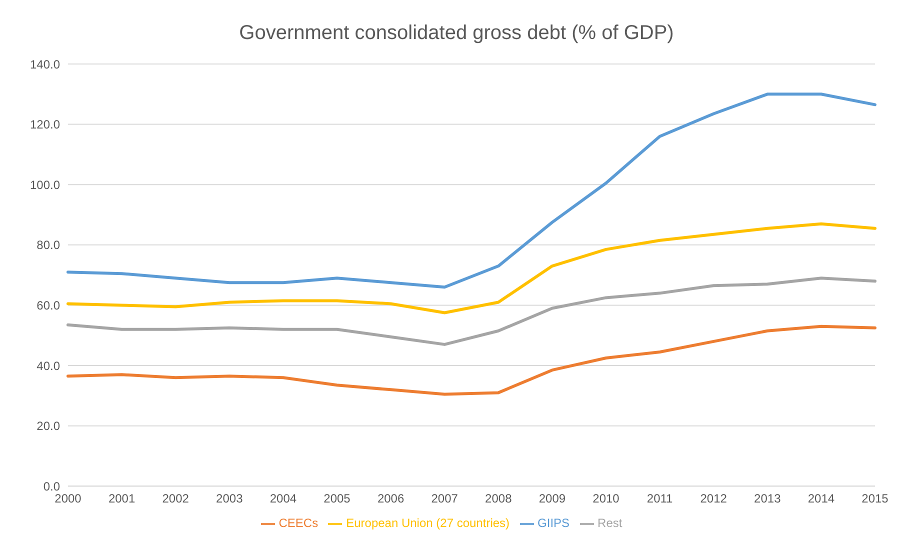 The image size is (913, 539). I want to click on x-tick-label: 2013, so click(768, 499).